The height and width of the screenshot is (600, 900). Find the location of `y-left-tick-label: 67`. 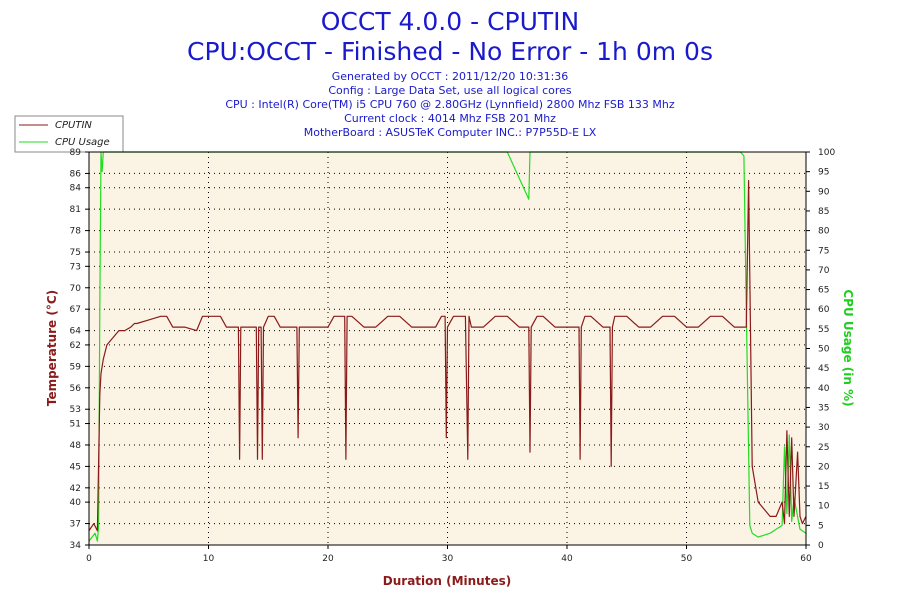

y-left-tick-label: 67 is located at coordinates (75, 310).